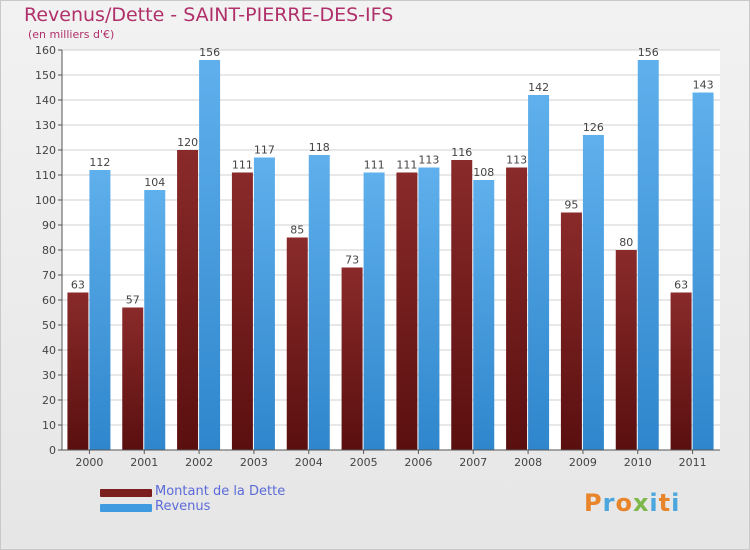 This screenshot has width=750, height=550. Describe the element at coordinates (126, 508) in the screenshot. I see `legend-swatch-revenue` at that location.